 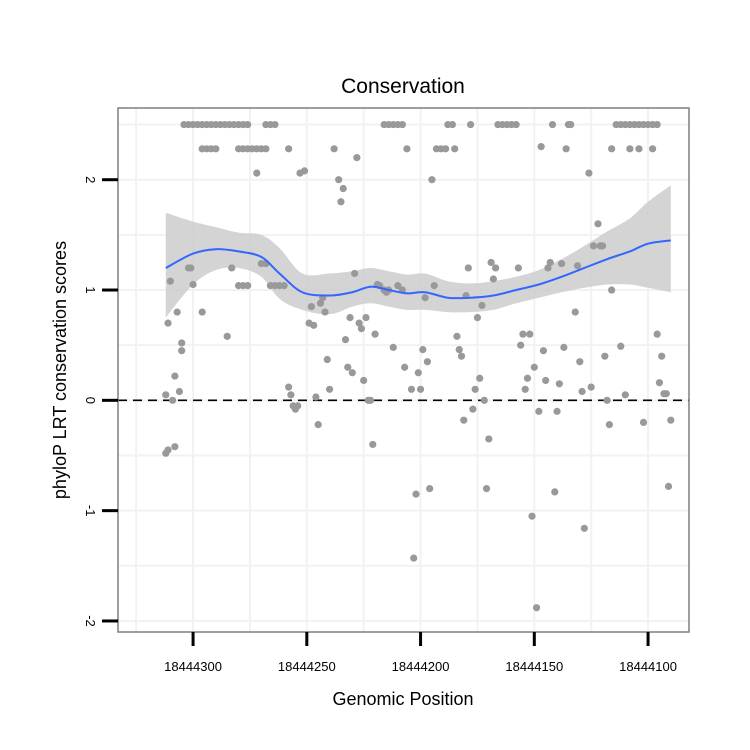 What do you see at coordinates (534, 666) in the screenshot?
I see `x-tick-label: 18444150` at bounding box center [534, 666].